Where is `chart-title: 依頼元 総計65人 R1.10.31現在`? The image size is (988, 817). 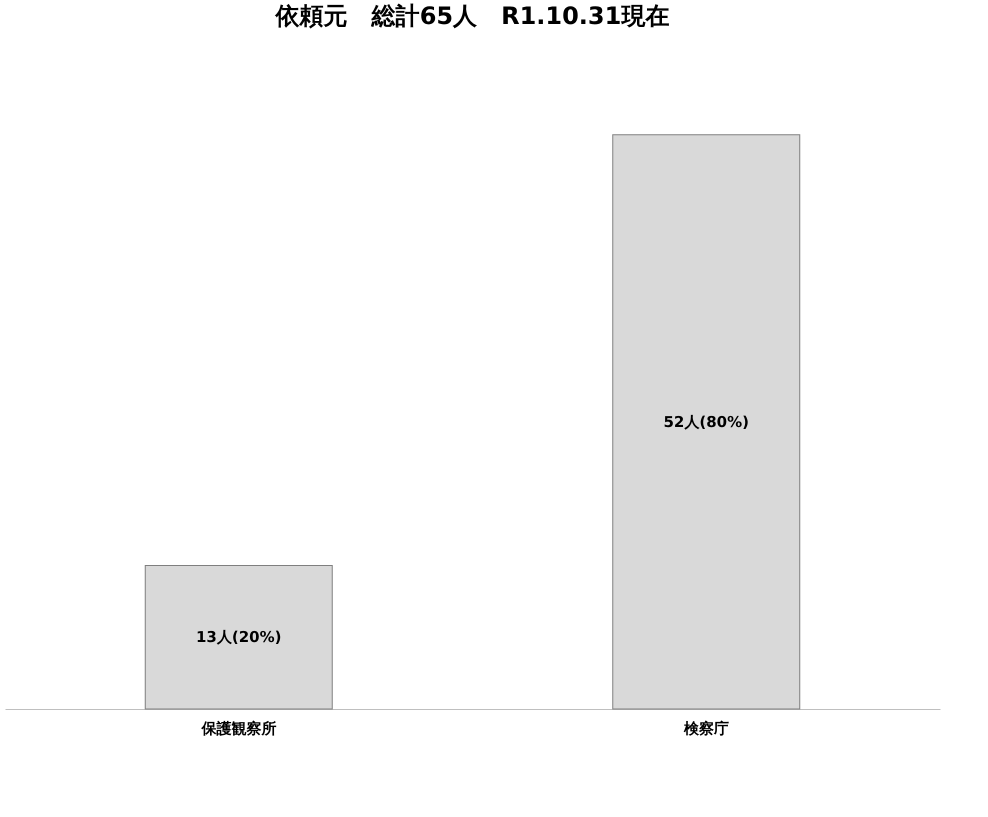 chart-title: 依頼元 総計65人 R1.10.31現在 is located at coordinates (472, 16).